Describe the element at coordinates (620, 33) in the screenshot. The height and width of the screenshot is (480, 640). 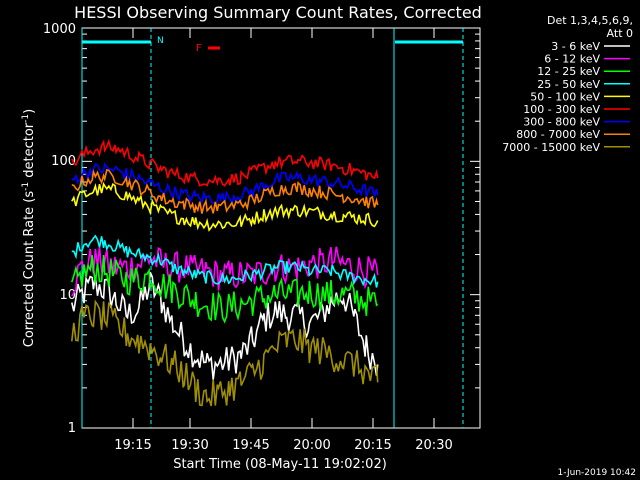
I see `legend-attenuator-info: Att 0` at that location.